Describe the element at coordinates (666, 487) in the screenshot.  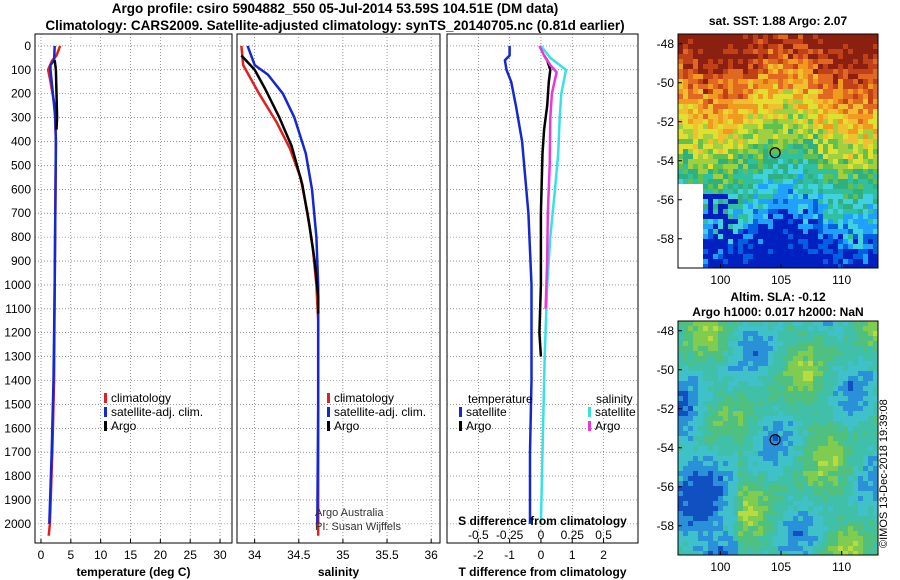
I see `sla-y-tick-label: -56` at that location.